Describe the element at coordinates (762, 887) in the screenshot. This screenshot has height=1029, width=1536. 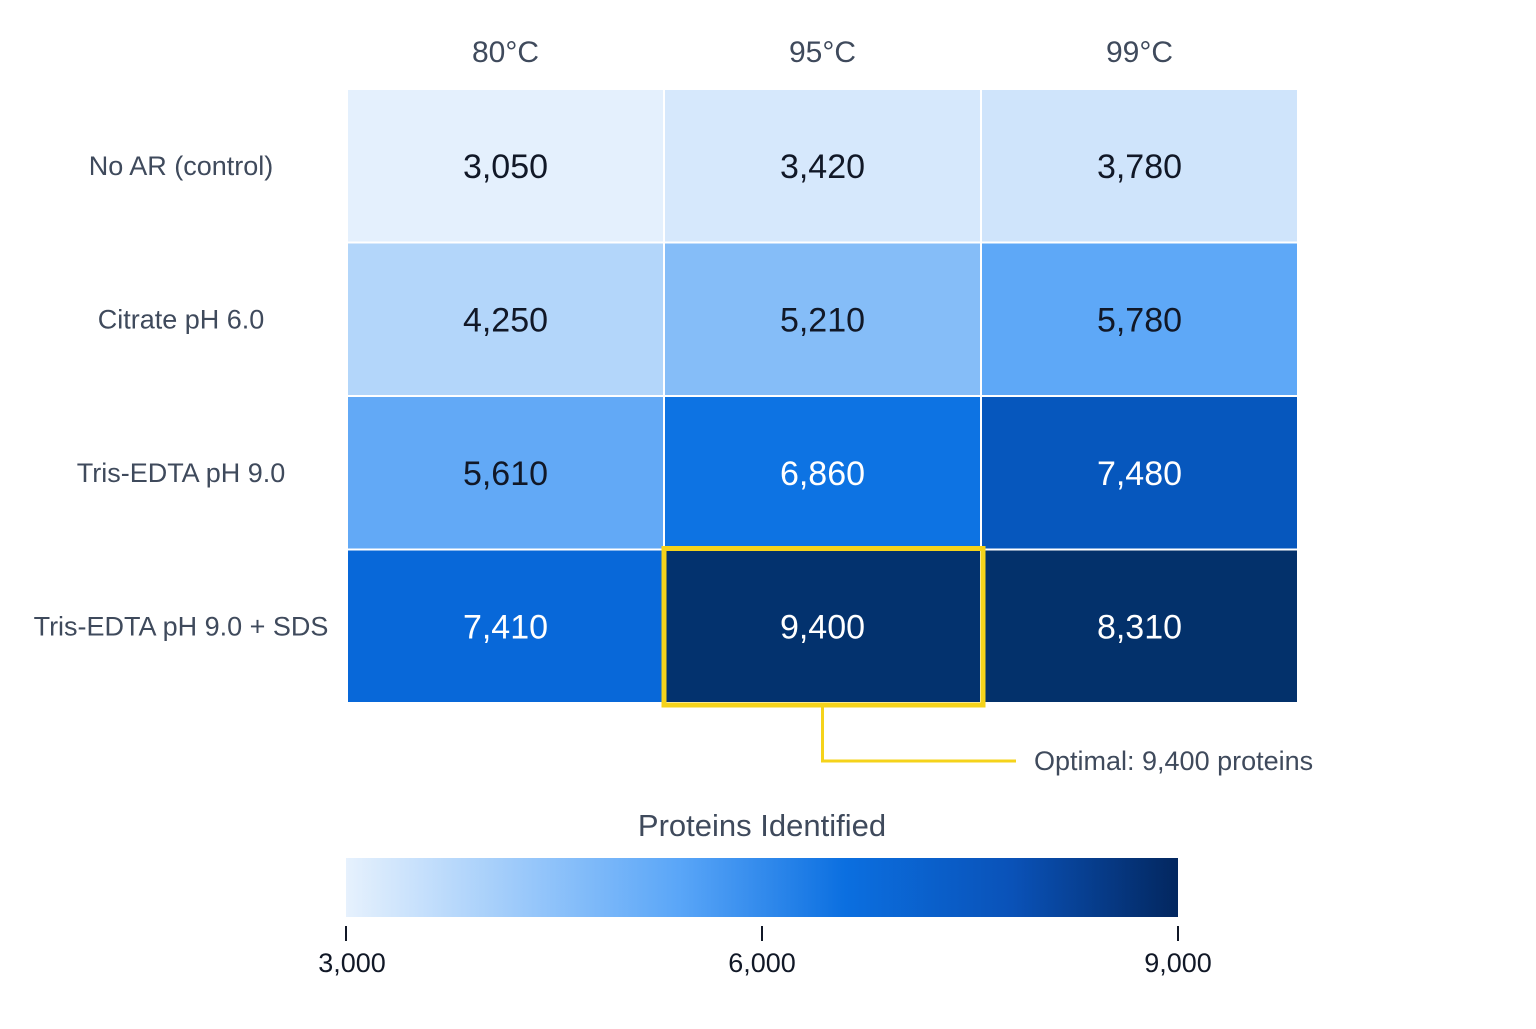
I see `colorbar-gradient` at that location.